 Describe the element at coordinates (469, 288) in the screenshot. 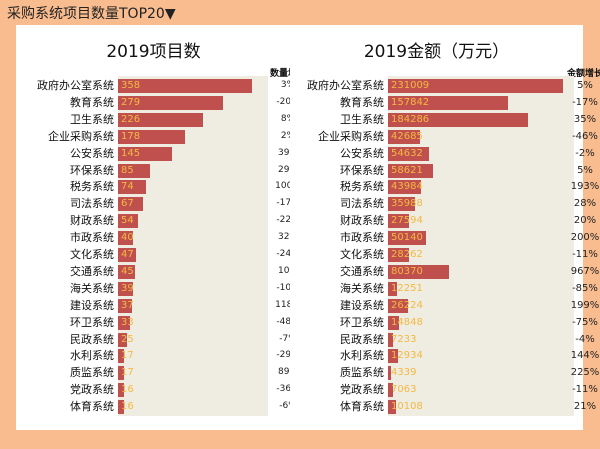

I see `bar-row: 海关系统 12251 -85%` at that location.